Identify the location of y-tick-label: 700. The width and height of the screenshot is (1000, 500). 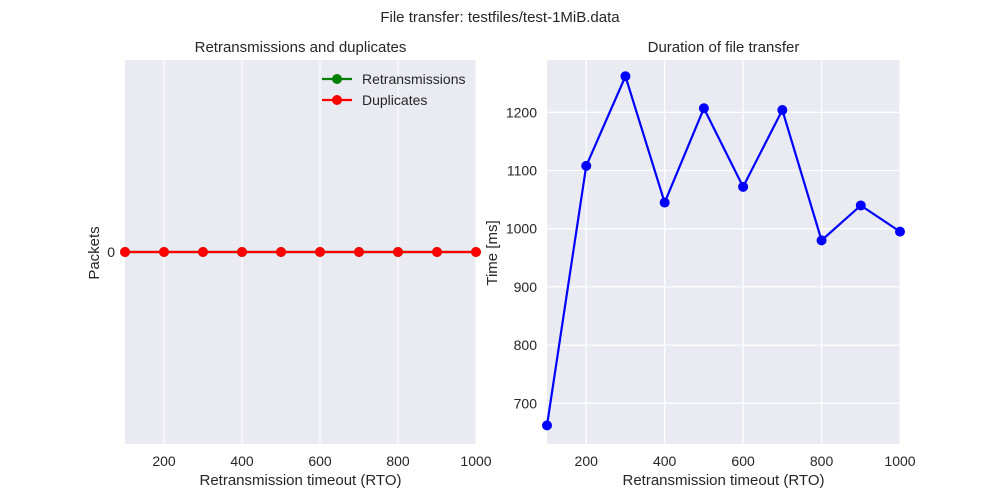
(526, 403).